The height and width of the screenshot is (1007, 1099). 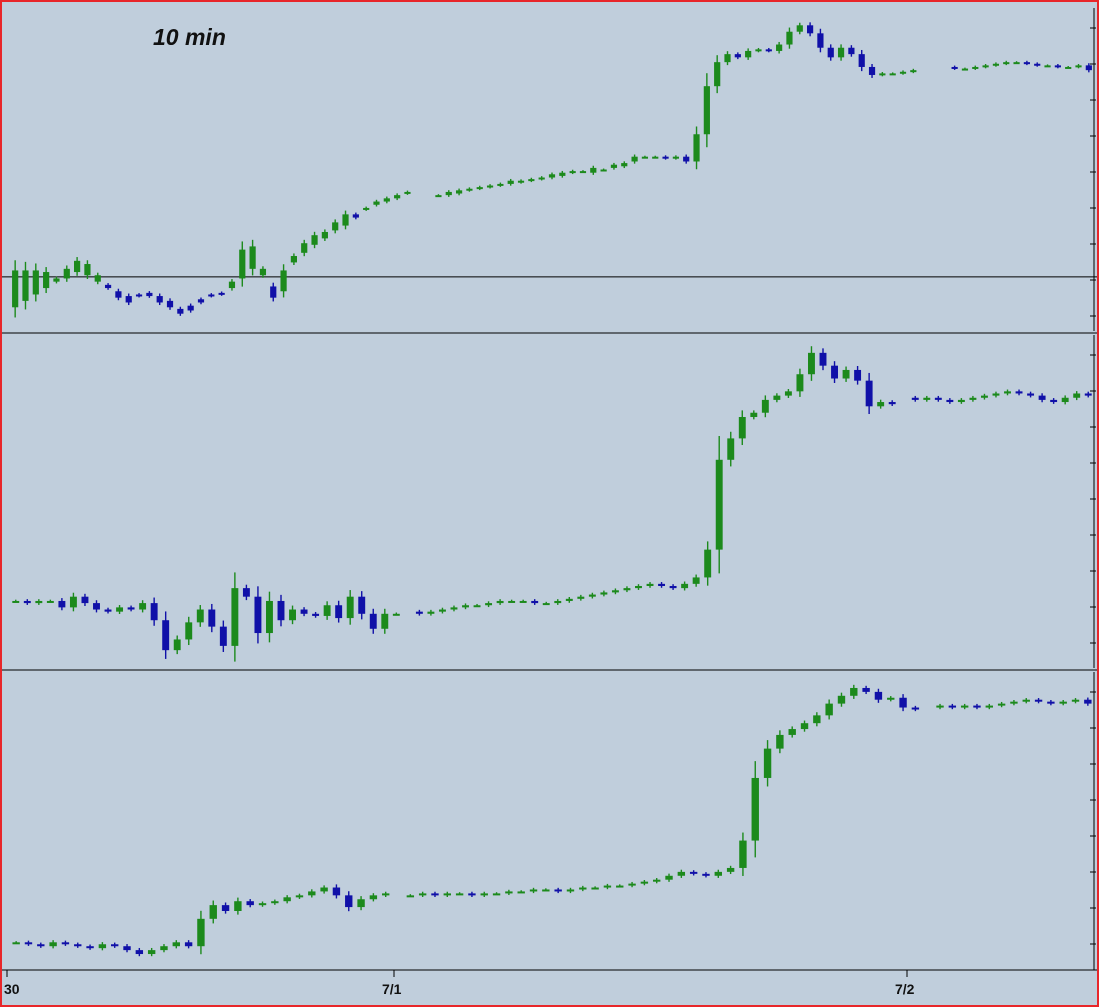 I want to click on x-tick-label: 7/1, so click(x=392, y=989).